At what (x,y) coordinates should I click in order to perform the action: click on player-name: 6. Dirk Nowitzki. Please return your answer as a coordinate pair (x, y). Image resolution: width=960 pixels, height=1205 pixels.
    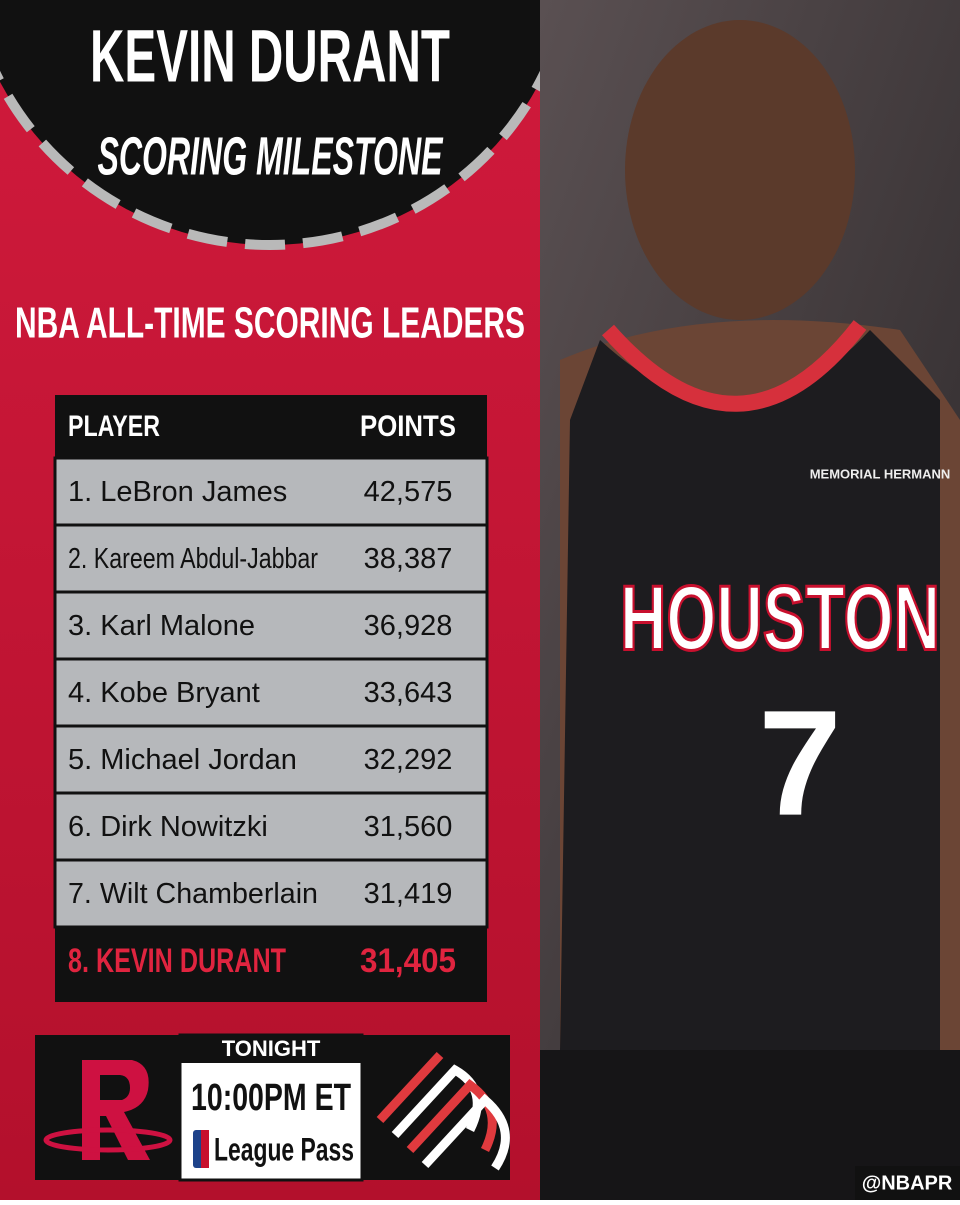
    Looking at the image, I should click on (168, 827).